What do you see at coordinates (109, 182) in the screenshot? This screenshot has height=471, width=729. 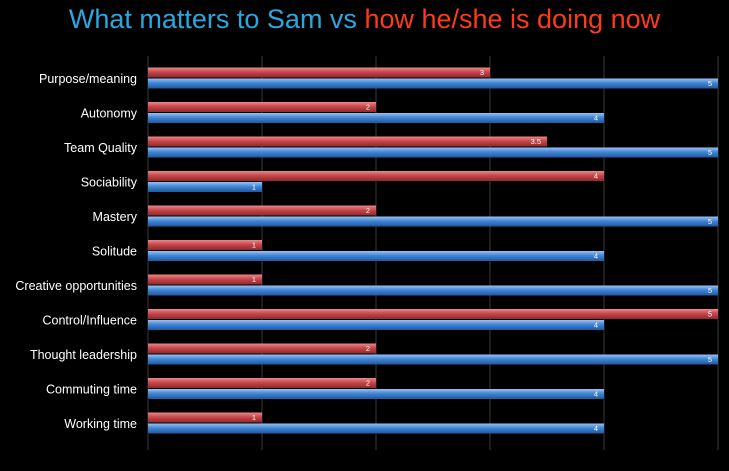 I see `category-label: Sociability` at bounding box center [109, 182].